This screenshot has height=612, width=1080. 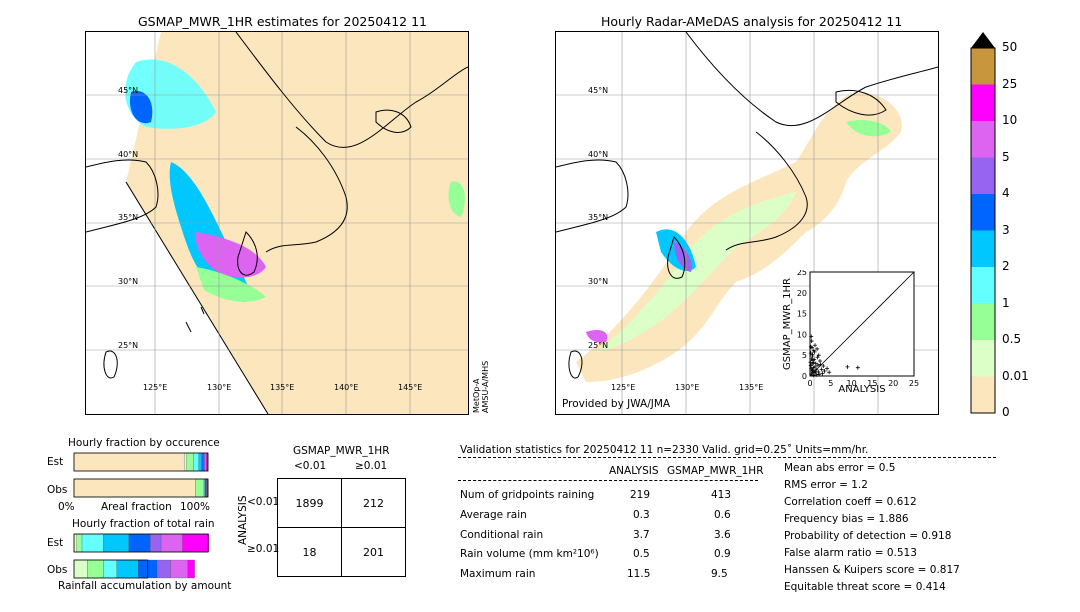 I want to click on validation-row-analysis: 11.5, so click(x=639, y=574).